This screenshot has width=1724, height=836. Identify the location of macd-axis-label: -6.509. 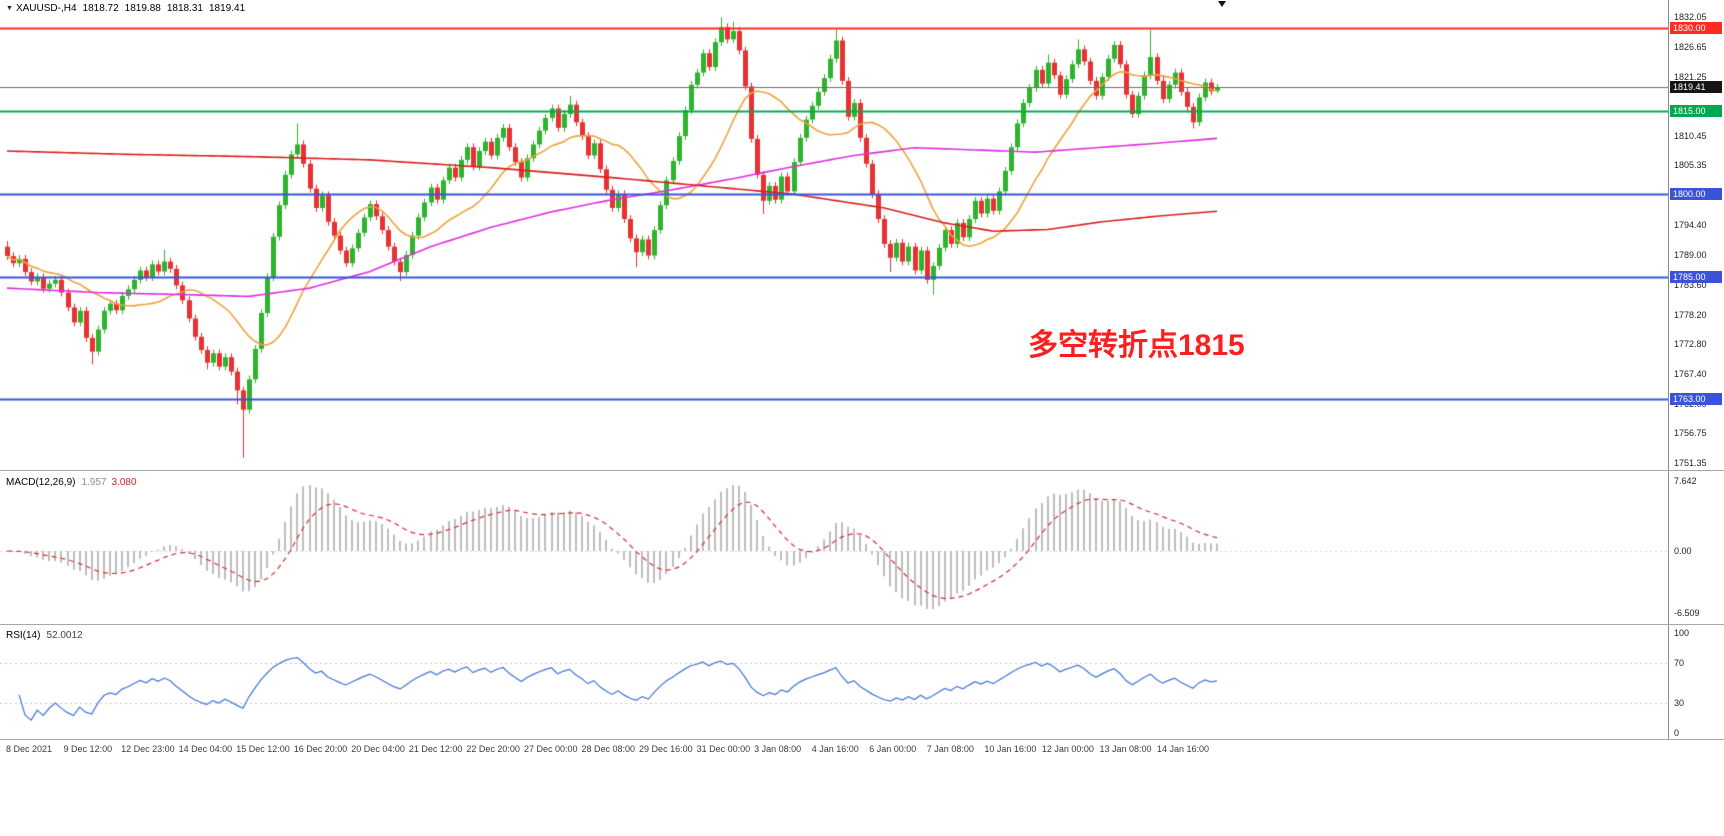
(1687, 613).